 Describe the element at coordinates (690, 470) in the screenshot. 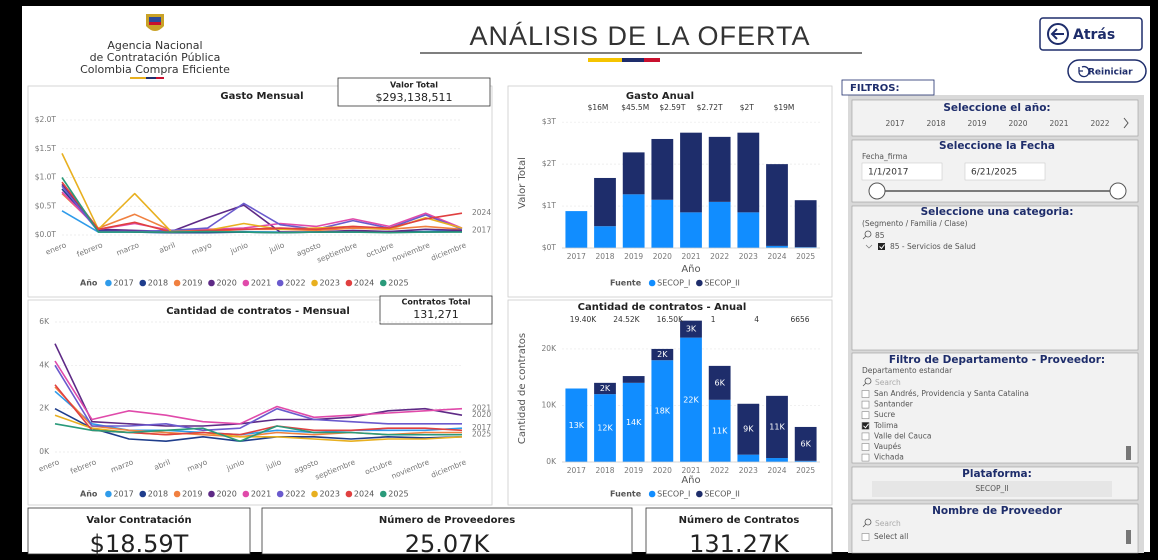

I see `x-tick-label: 2021` at that location.